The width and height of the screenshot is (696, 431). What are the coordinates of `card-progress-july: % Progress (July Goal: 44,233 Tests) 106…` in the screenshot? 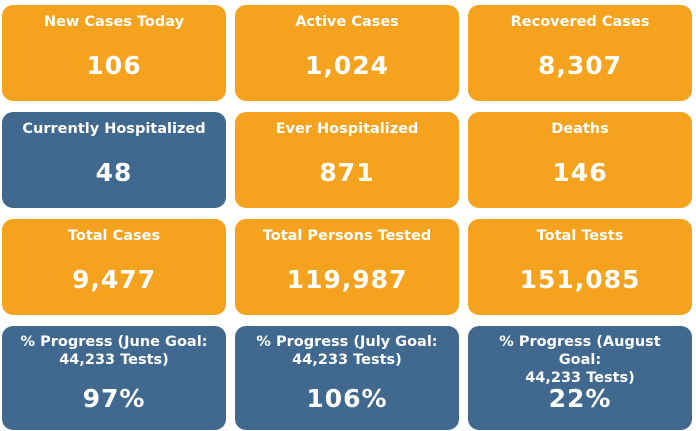 It's located at (347, 378).